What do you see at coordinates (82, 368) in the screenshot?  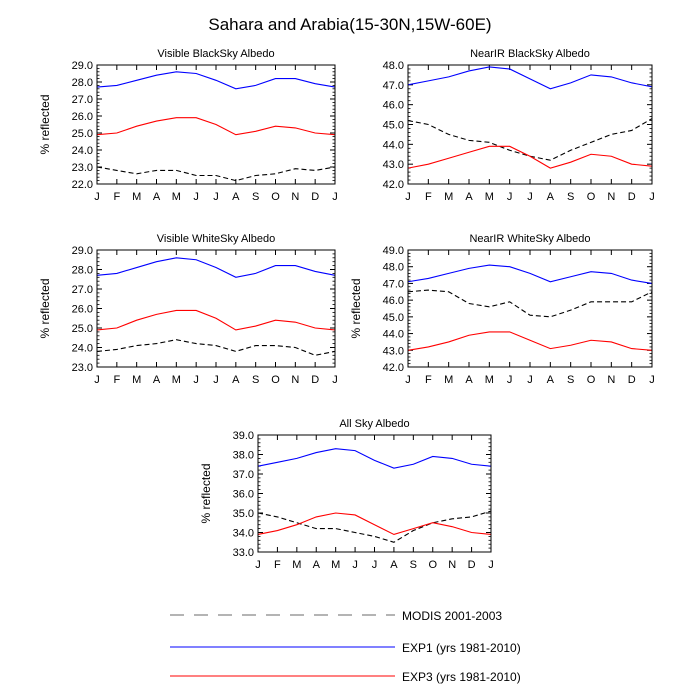 I see `y-tick-label: 23.0` at bounding box center [82, 368].